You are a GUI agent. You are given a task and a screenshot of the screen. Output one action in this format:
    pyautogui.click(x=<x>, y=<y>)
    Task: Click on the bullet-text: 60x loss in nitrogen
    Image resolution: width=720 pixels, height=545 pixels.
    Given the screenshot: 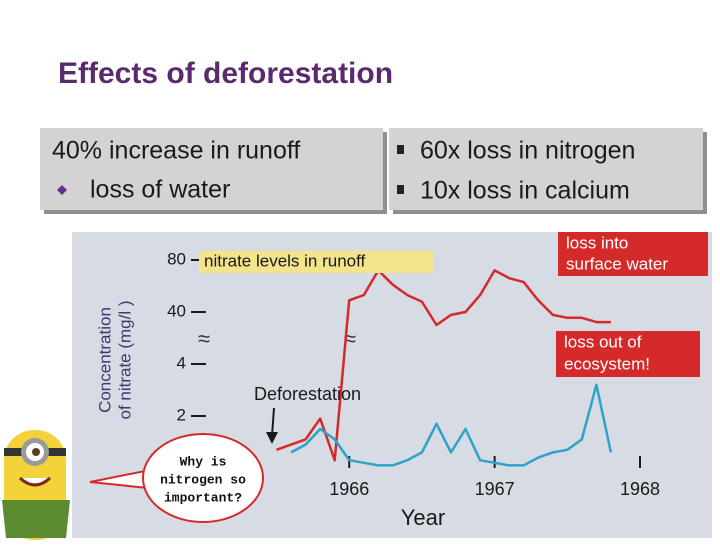 What is the action you would take?
    pyautogui.click(x=527, y=151)
    